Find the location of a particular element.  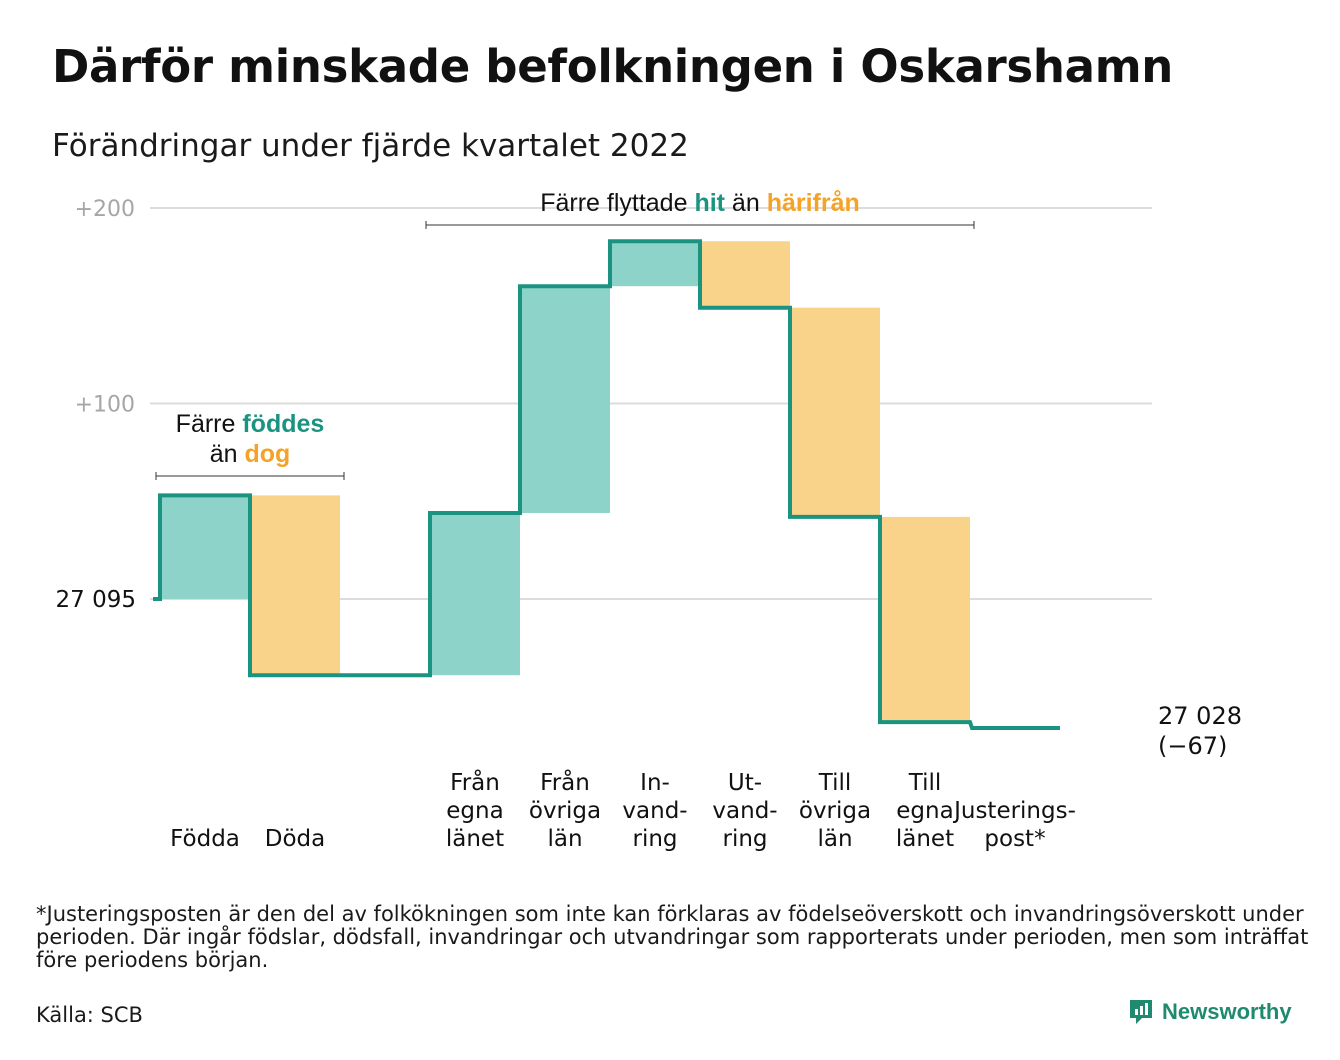

category-label-6-1: vand- is located at coordinates (744, 811).